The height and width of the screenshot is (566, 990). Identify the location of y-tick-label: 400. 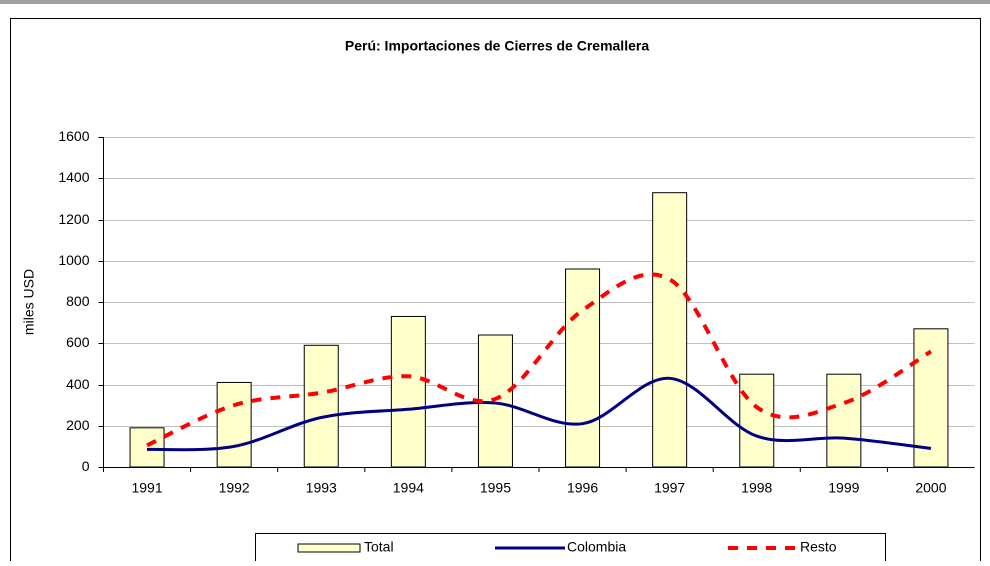
(78, 384).